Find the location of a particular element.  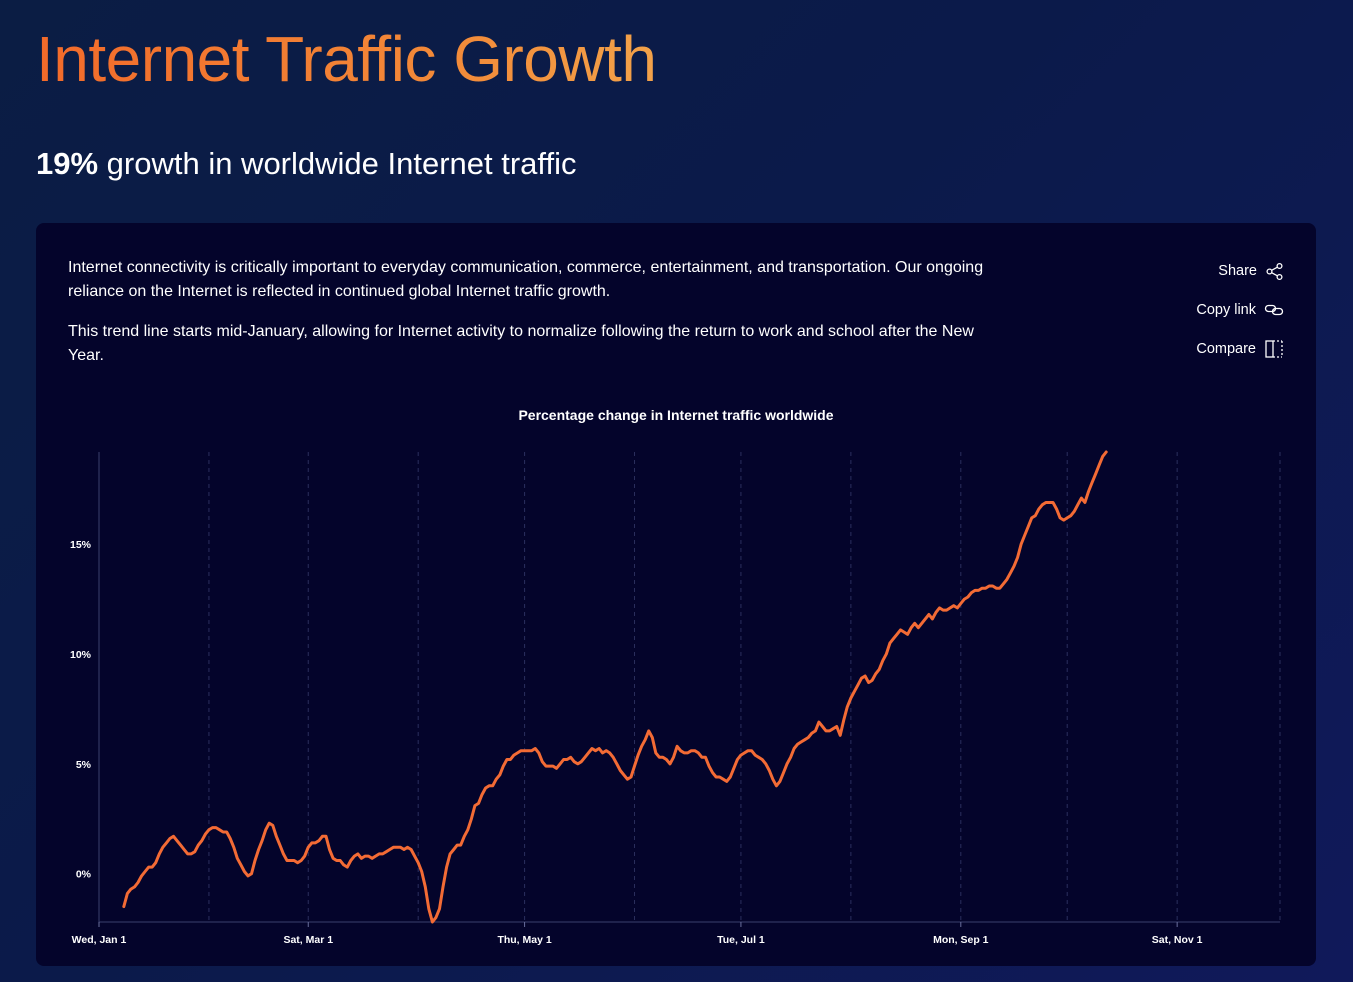

compare-label: Compare is located at coordinates (1226, 349).